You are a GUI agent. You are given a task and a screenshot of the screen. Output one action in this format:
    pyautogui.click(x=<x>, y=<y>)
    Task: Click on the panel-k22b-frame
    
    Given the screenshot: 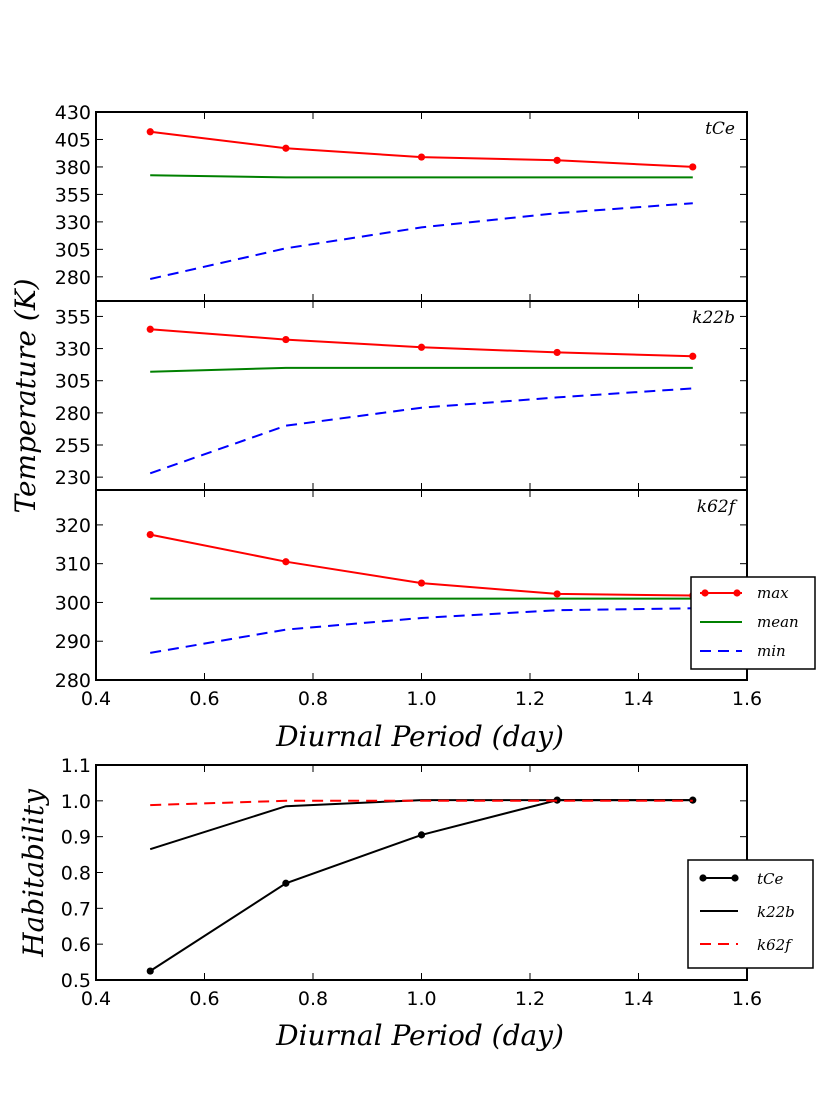 What is the action you would take?
    pyautogui.click(x=421, y=395)
    